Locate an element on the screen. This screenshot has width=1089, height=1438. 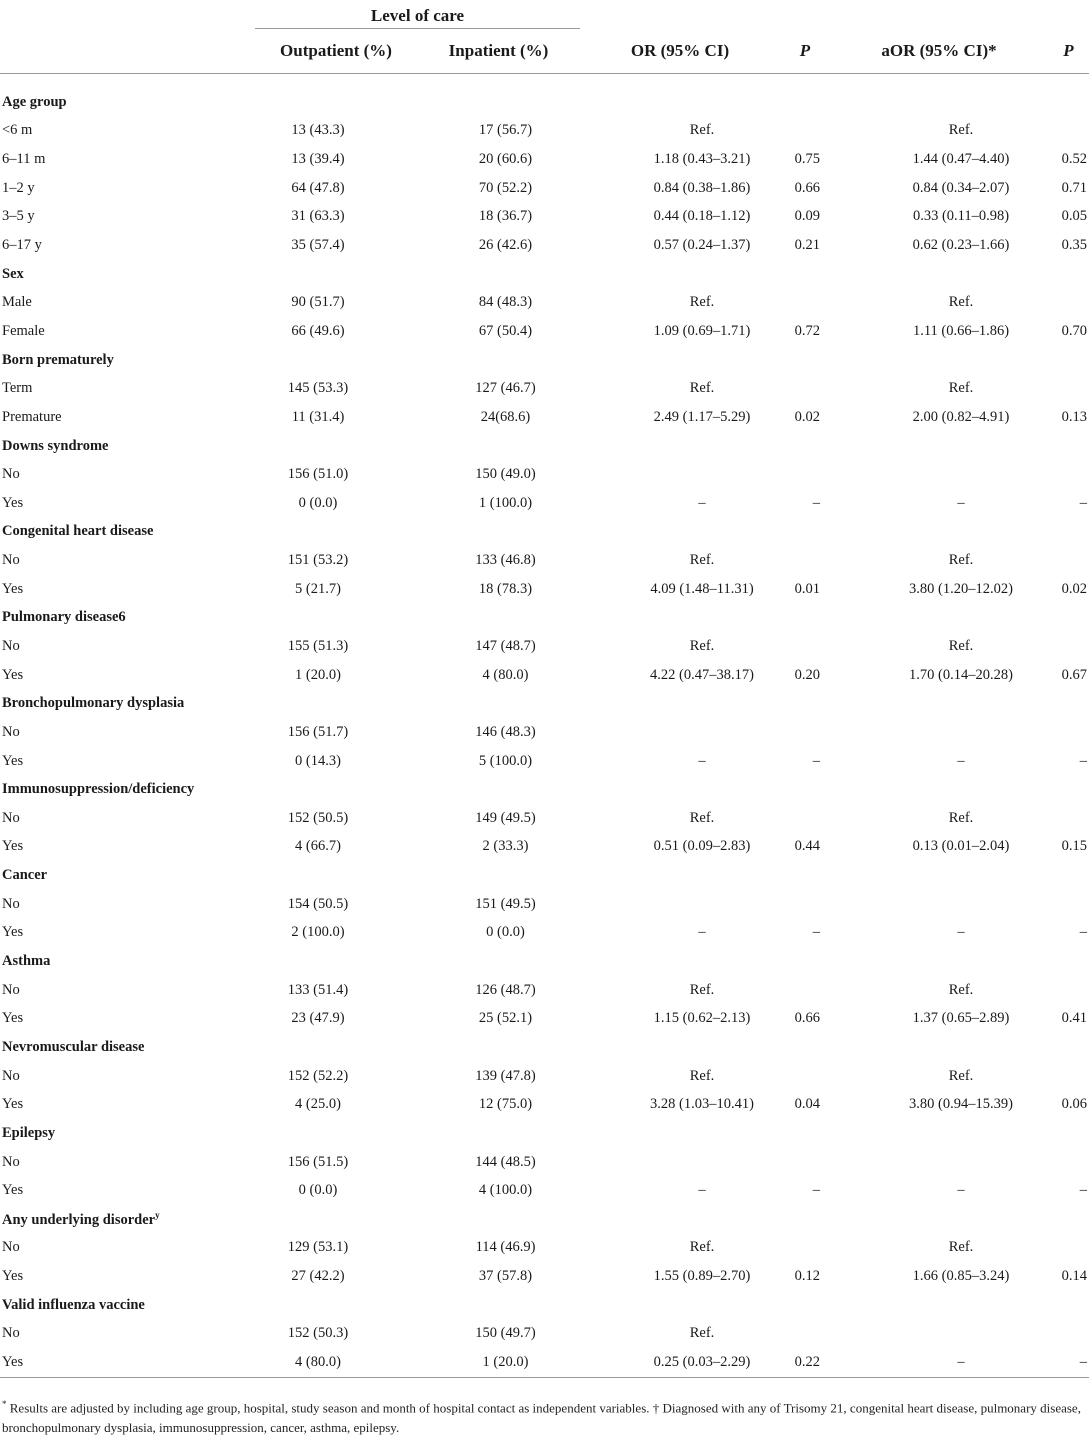
header-level-of-care: Level of care is located at coordinates (417, 14).